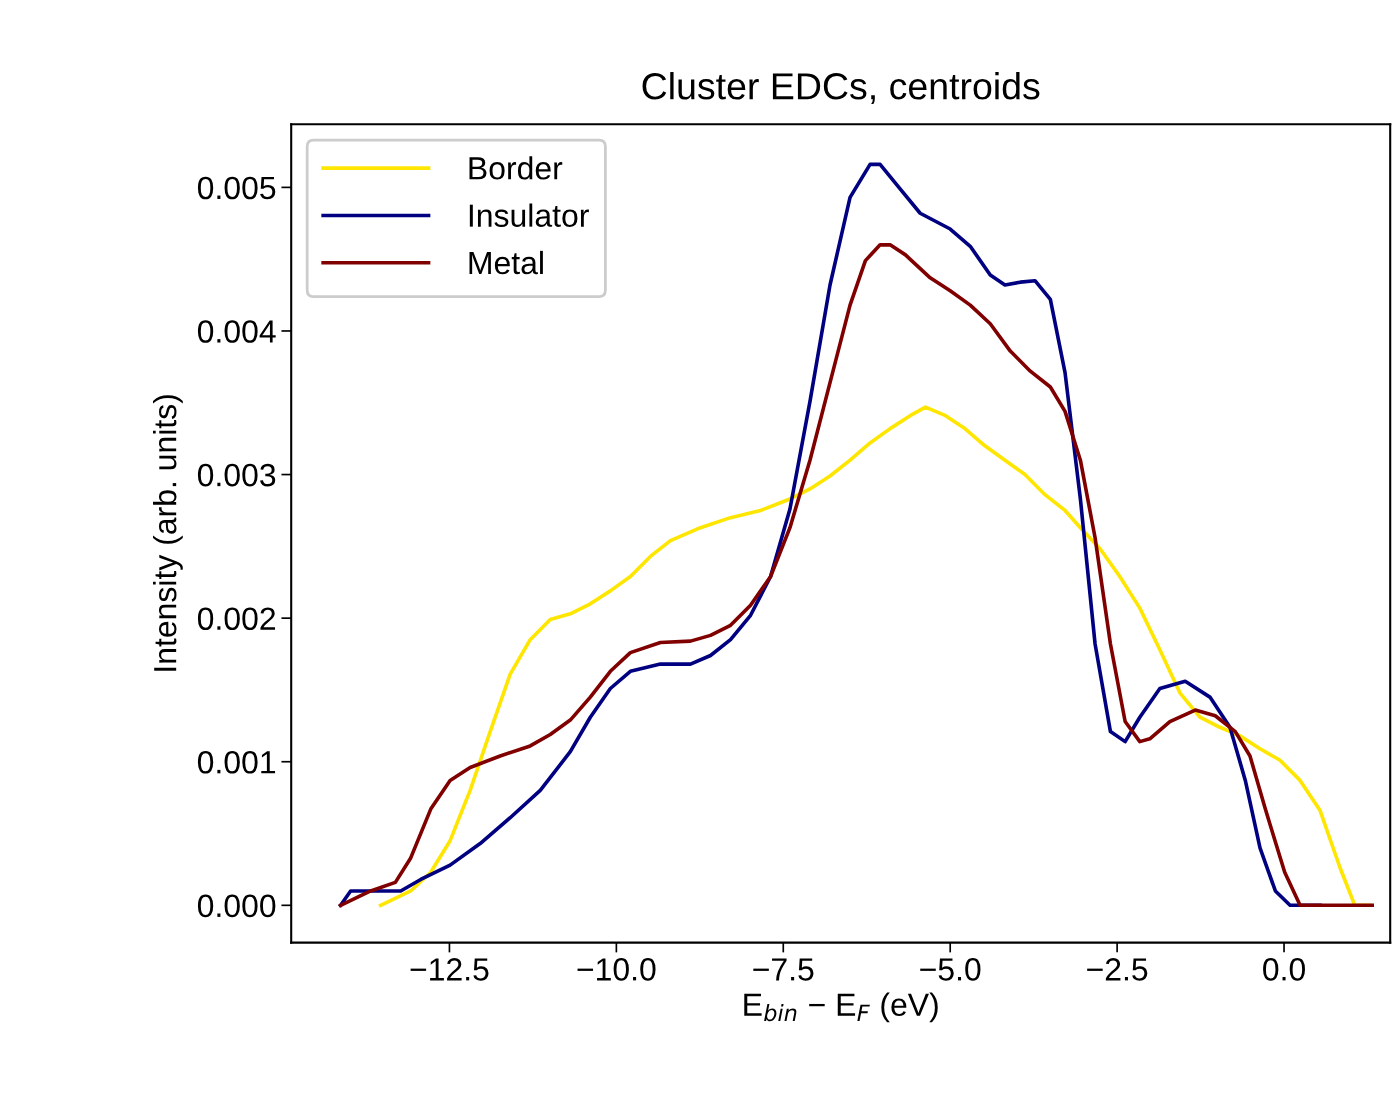  I want to click on legend-label: Border, so click(516, 168).